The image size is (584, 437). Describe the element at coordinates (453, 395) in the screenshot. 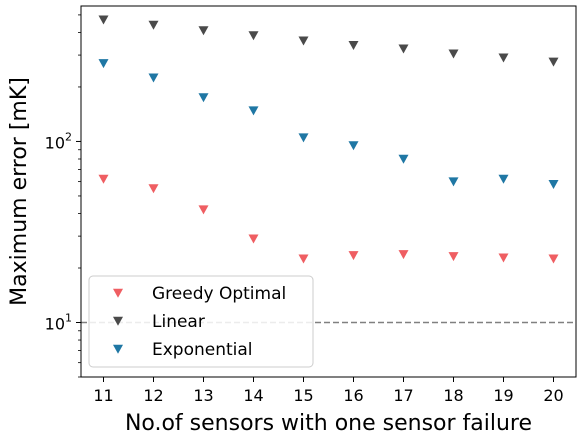

I see `x-tick-label: 18` at that location.